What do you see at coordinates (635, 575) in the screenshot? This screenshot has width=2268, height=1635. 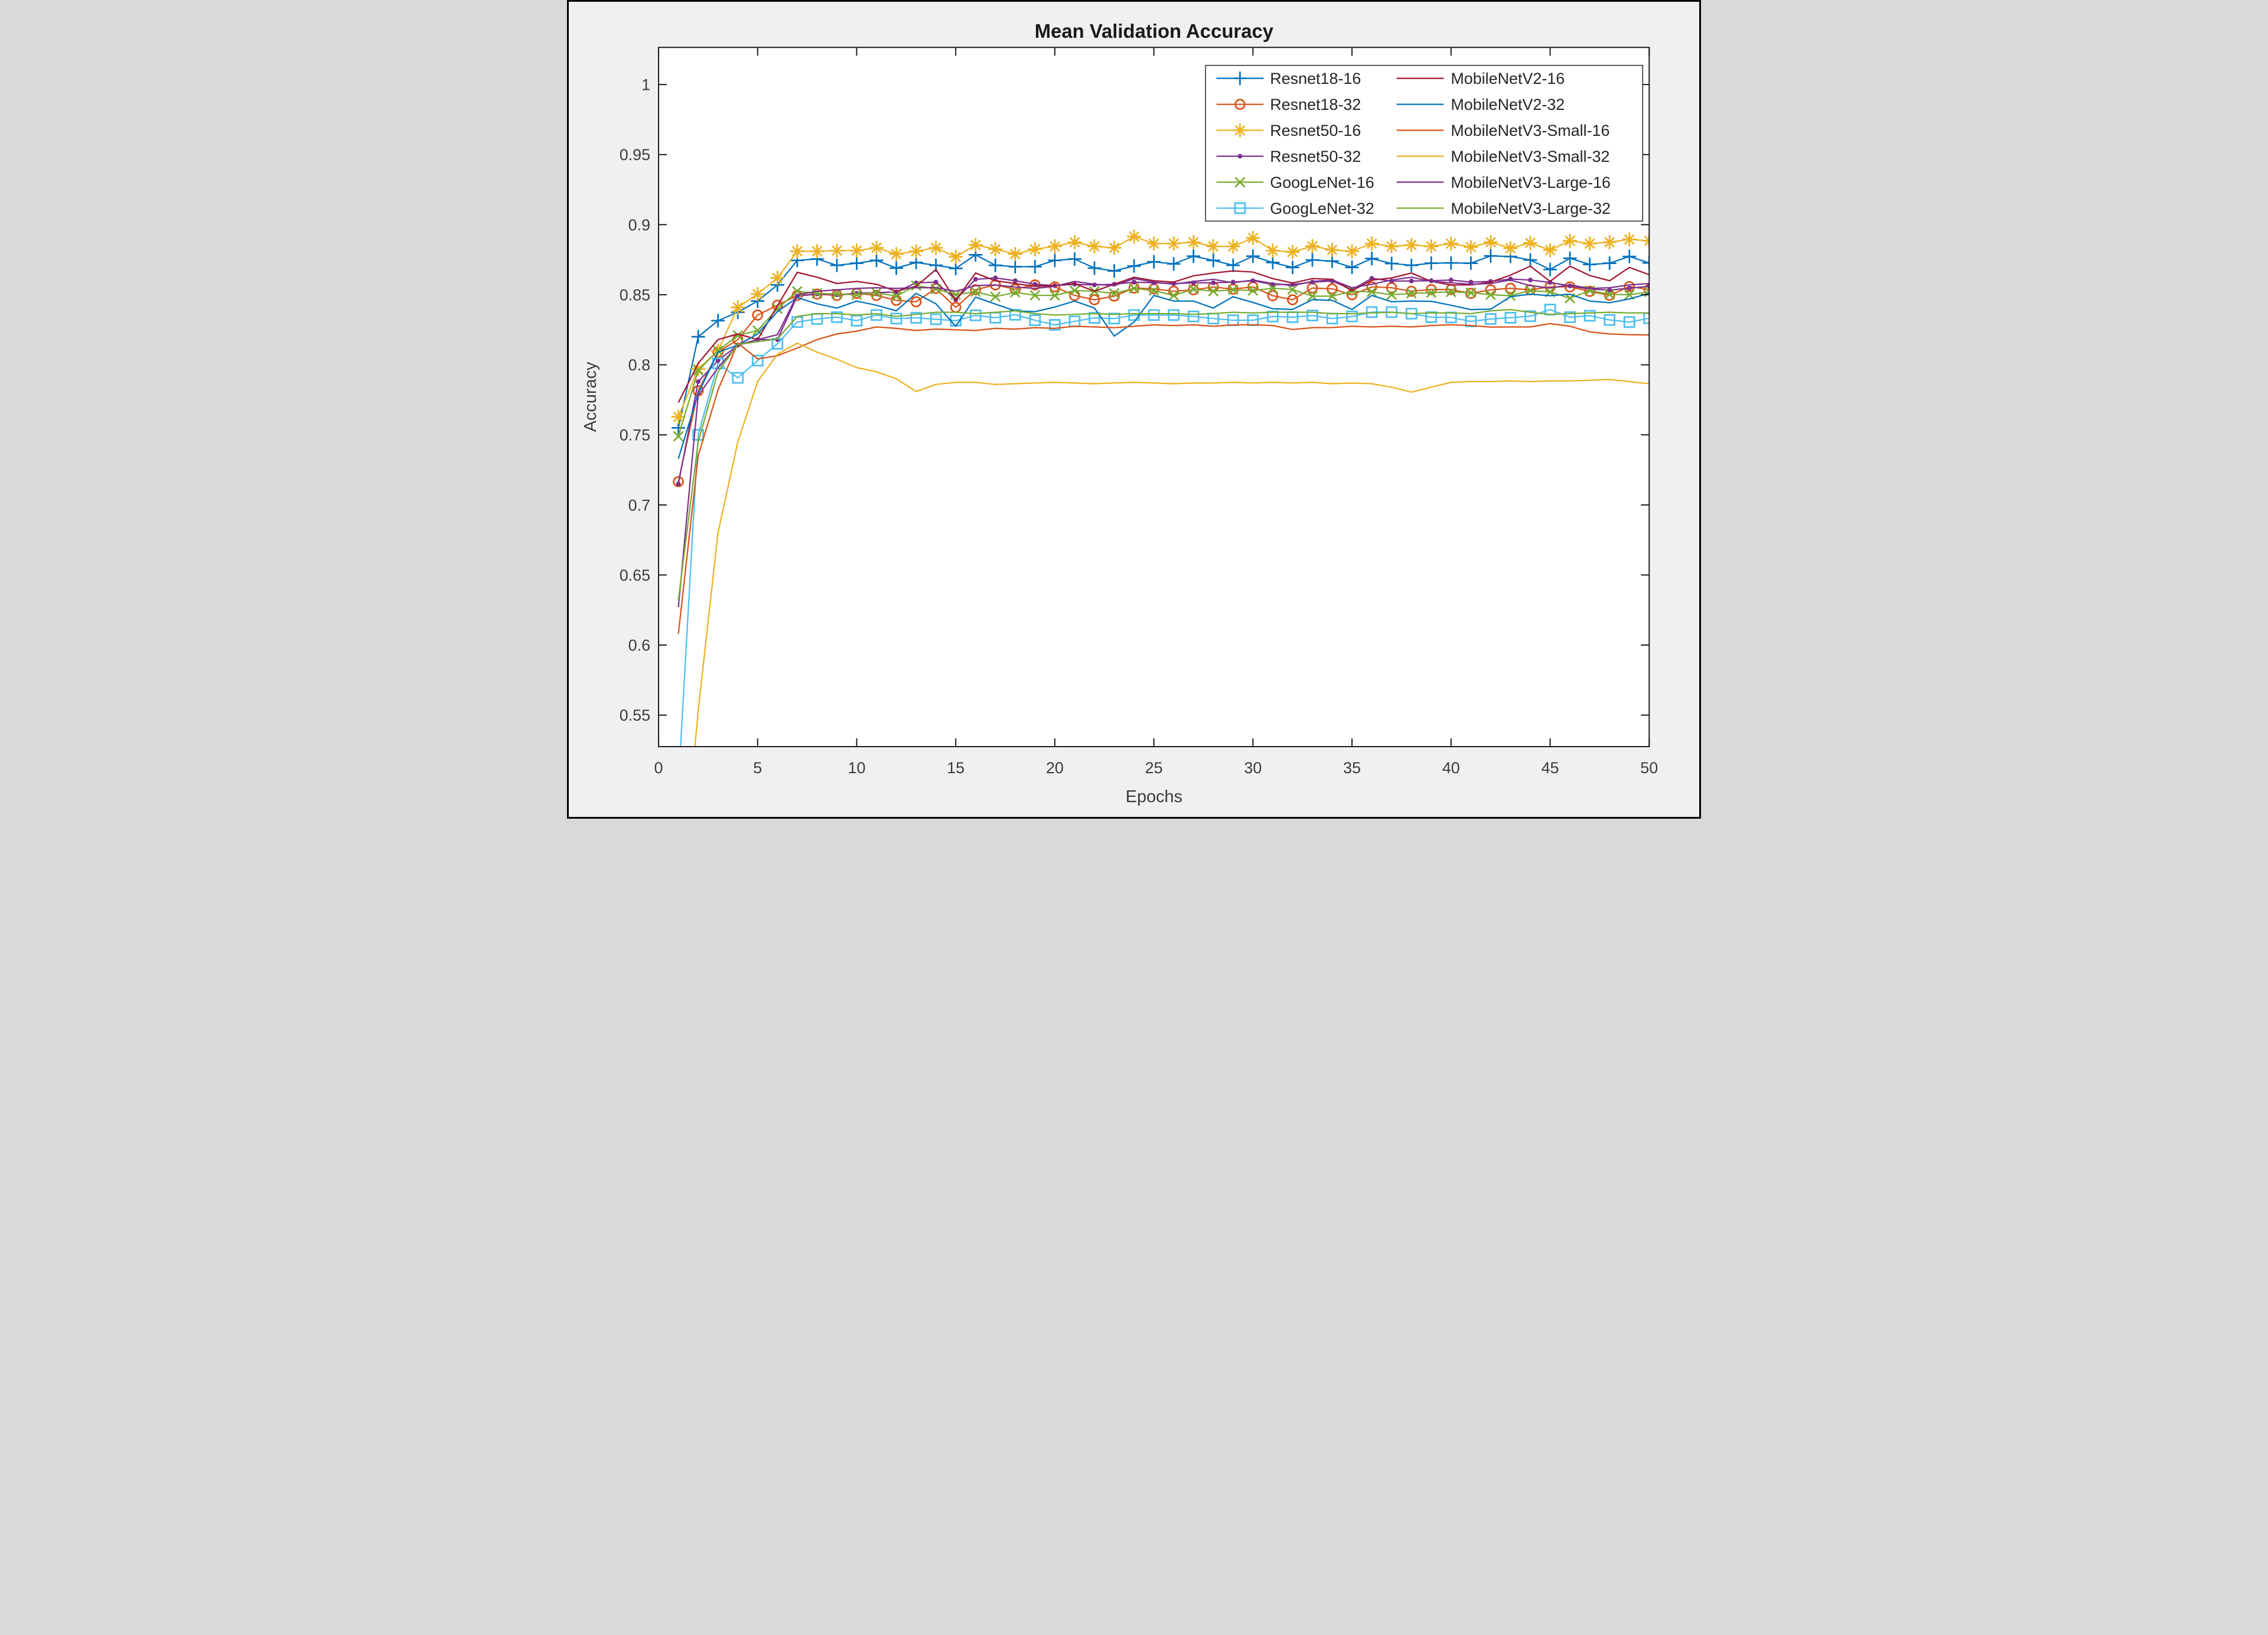 I see `y-tick-label: 0.65` at bounding box center [635, 575].